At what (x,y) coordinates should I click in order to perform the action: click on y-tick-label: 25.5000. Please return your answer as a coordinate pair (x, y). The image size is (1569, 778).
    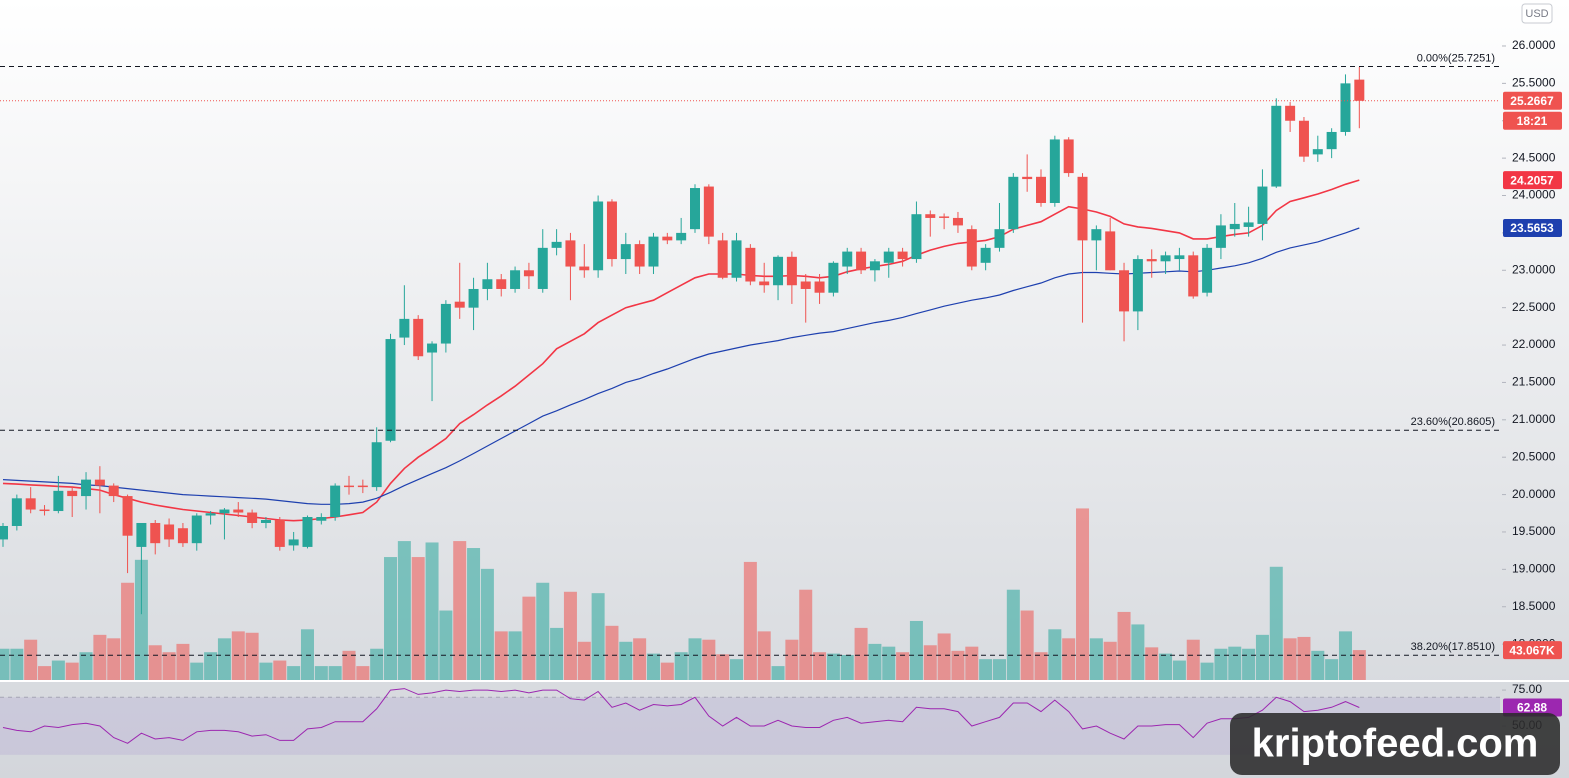
    Looking at the image, I should click on (1534, 83).